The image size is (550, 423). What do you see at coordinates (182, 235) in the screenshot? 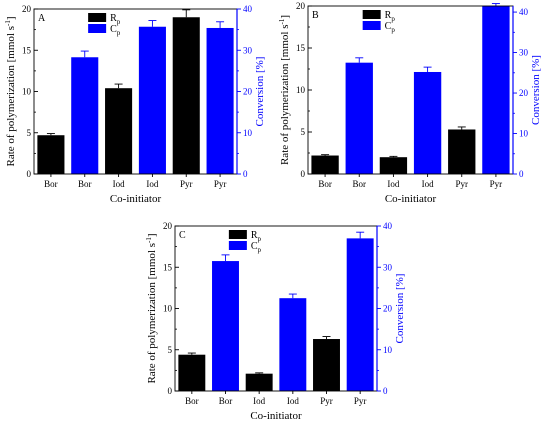
I see `panel-label-C: C` at bounding box center [182, 235].